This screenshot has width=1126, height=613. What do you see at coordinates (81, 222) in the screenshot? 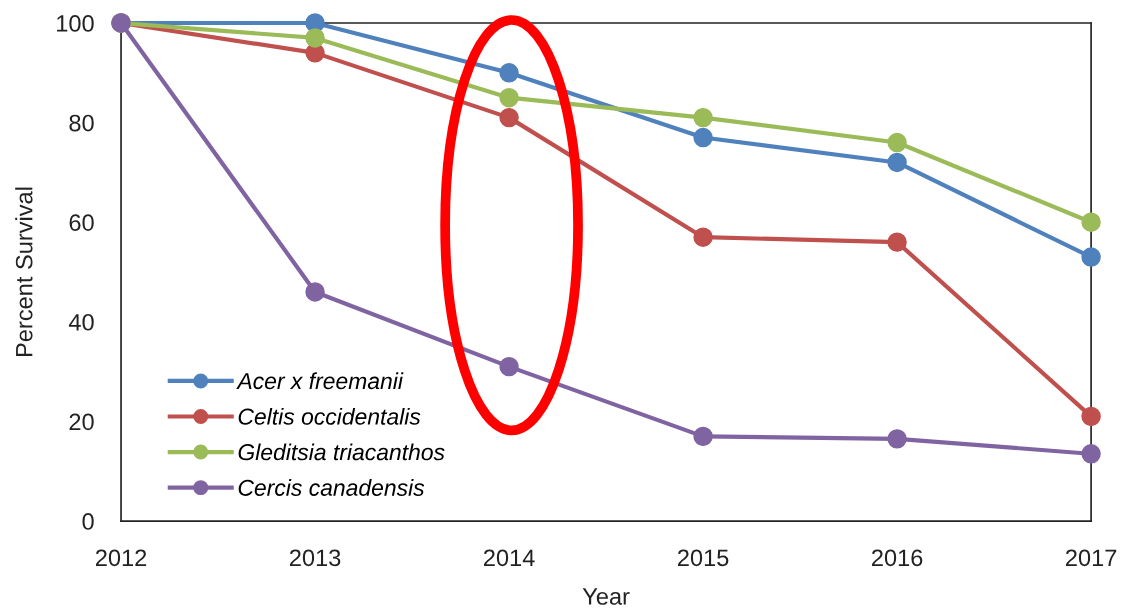
I see `y-tick-label: 60` at bounding box center [81, 222].